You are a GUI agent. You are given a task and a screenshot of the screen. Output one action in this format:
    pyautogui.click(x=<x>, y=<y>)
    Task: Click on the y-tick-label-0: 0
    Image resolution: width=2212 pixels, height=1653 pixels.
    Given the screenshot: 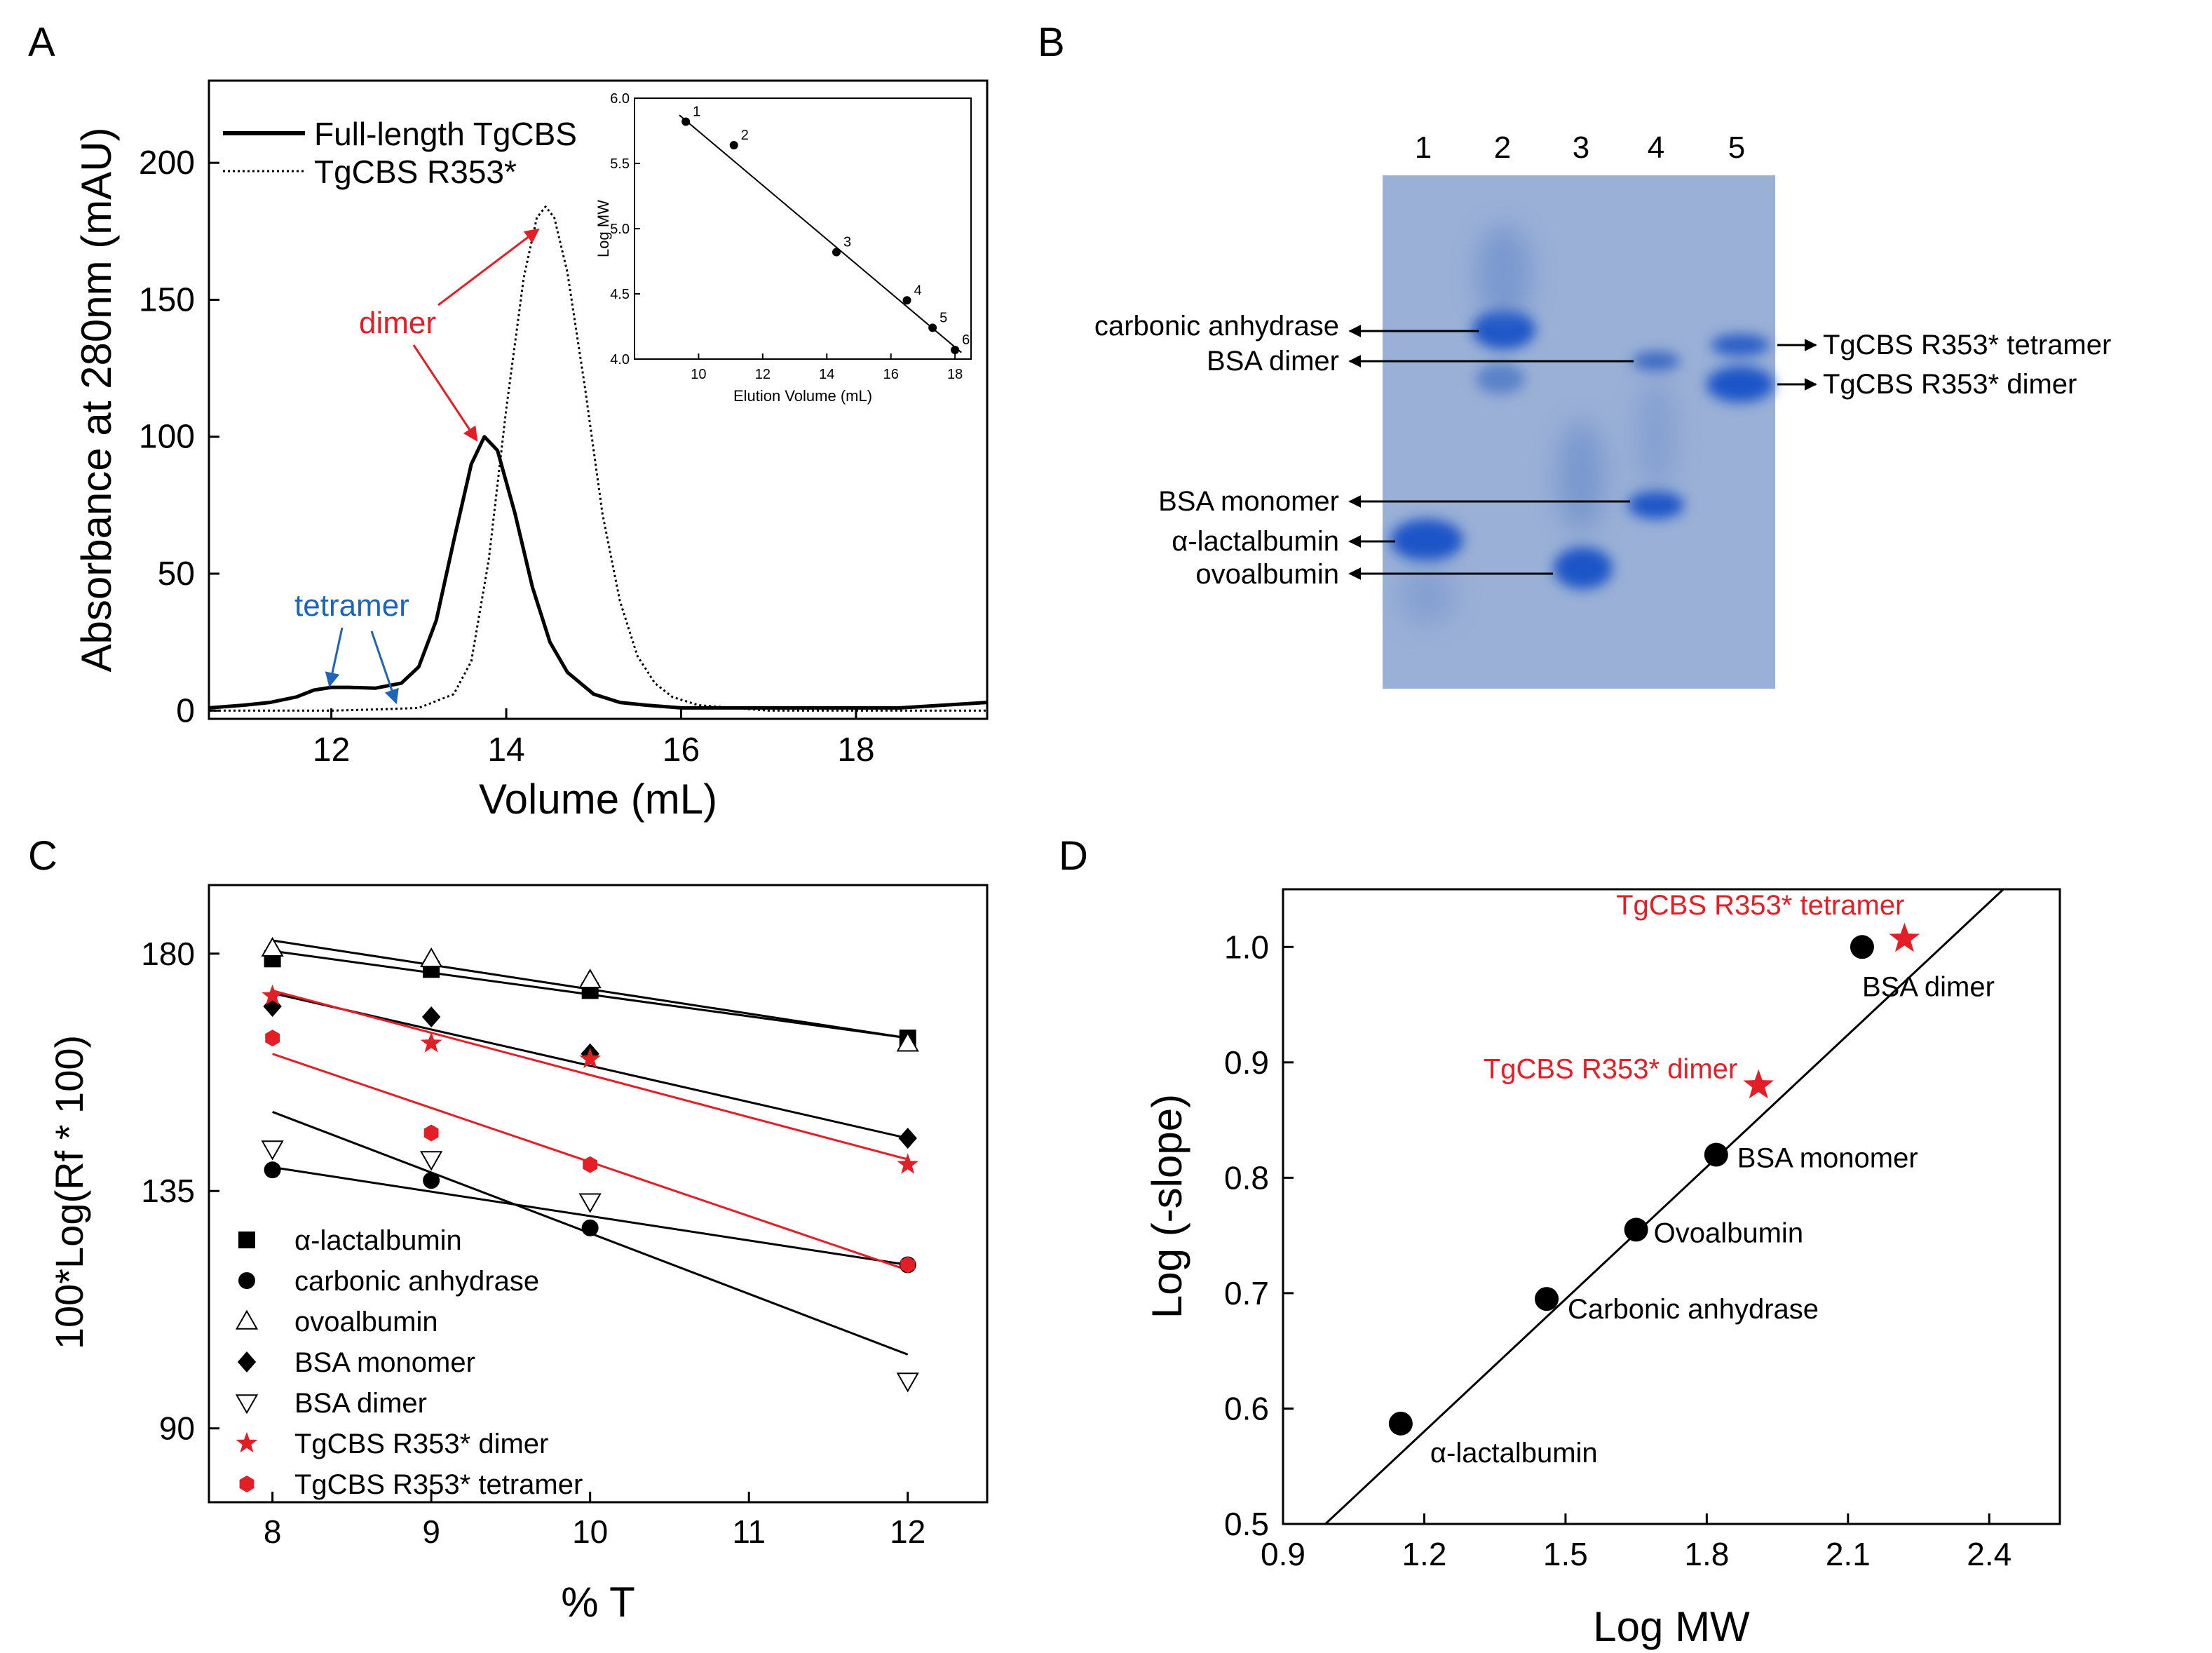 What is the action you would take?
    pyautogui.click(x=185, y=711)
    